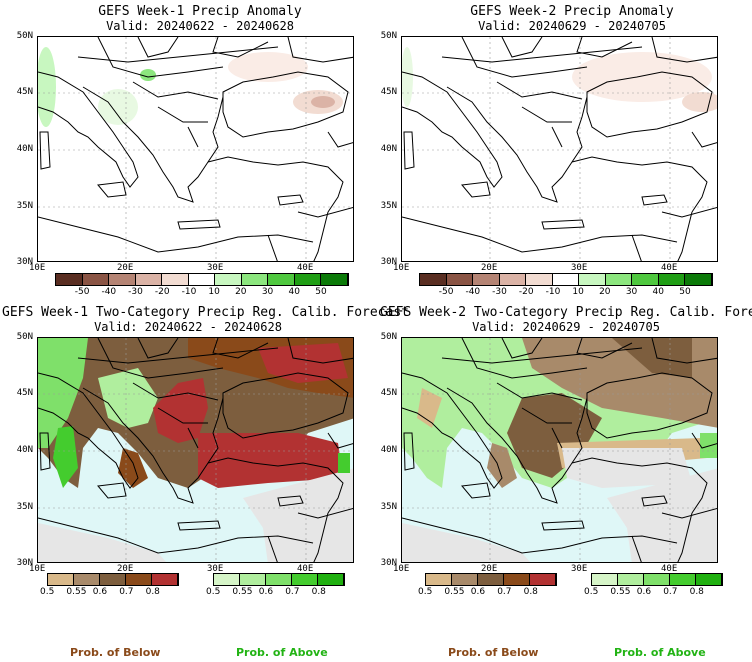  I want to click on colorbar-label: -50, so click(446, 292).